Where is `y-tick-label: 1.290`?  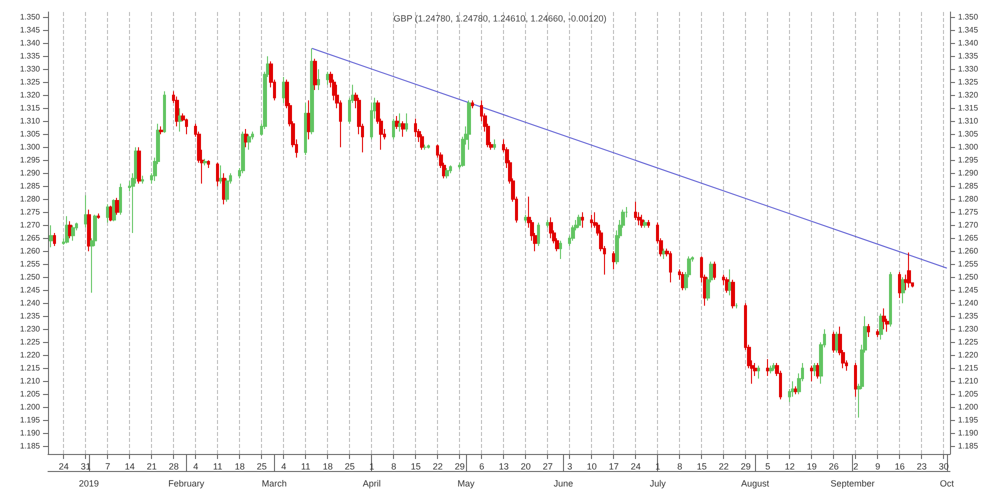
y-tick-label: 1.290 is located at coordinates (30, 173).